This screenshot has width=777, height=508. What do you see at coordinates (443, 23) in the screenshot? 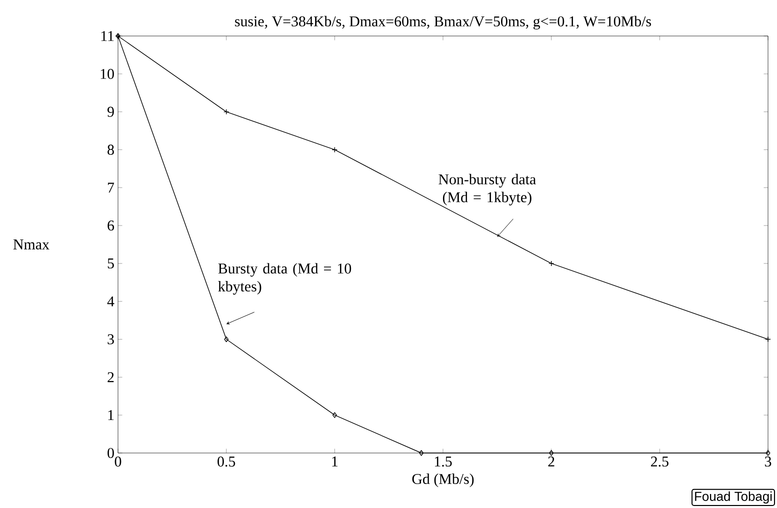
I see `chart-title: susie, V=384Kb/s, Dmax=60ms, Bmax/V=50ms, g<=0.1, W=10Mb/s` at bounding box center [443, 23].